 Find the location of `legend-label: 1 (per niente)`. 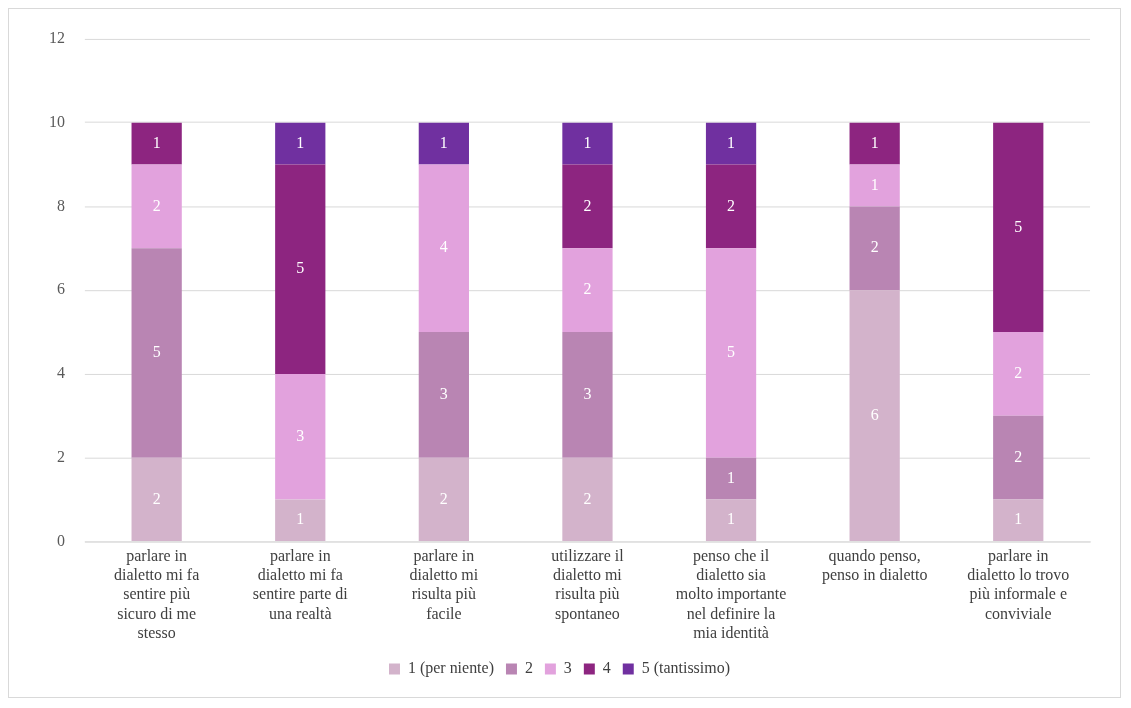

legend-label: 1 (per niente) is located at coordinates (450, 668).